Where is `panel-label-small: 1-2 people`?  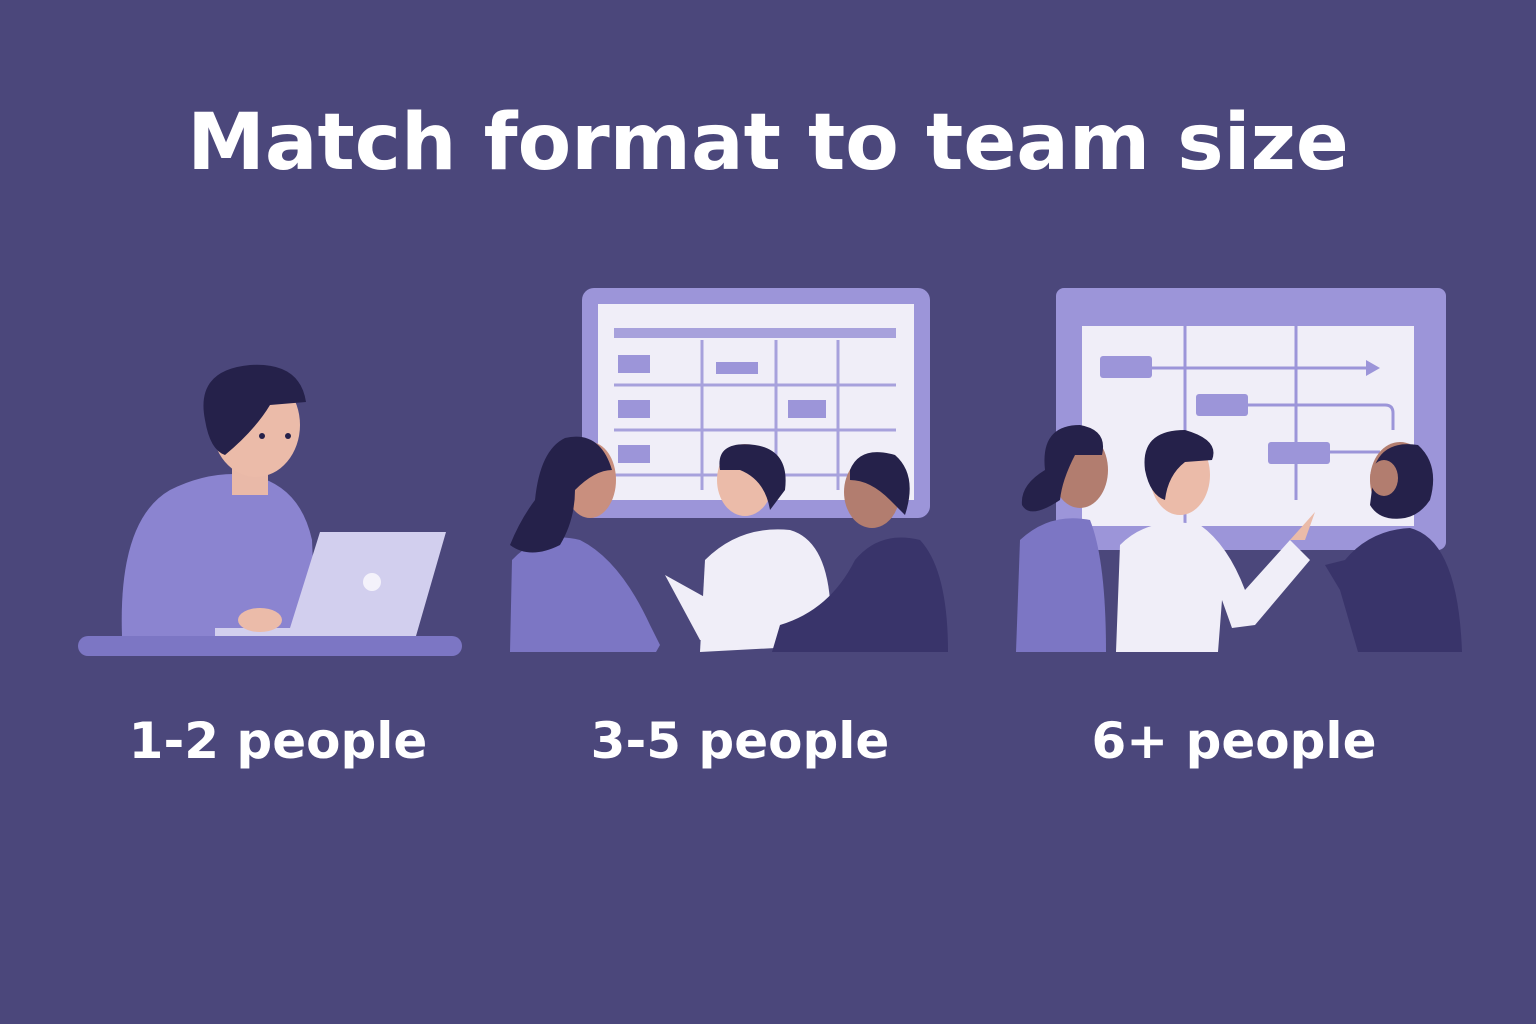
panel-label-small: 1-2 people is located at coordinates (278, 741).